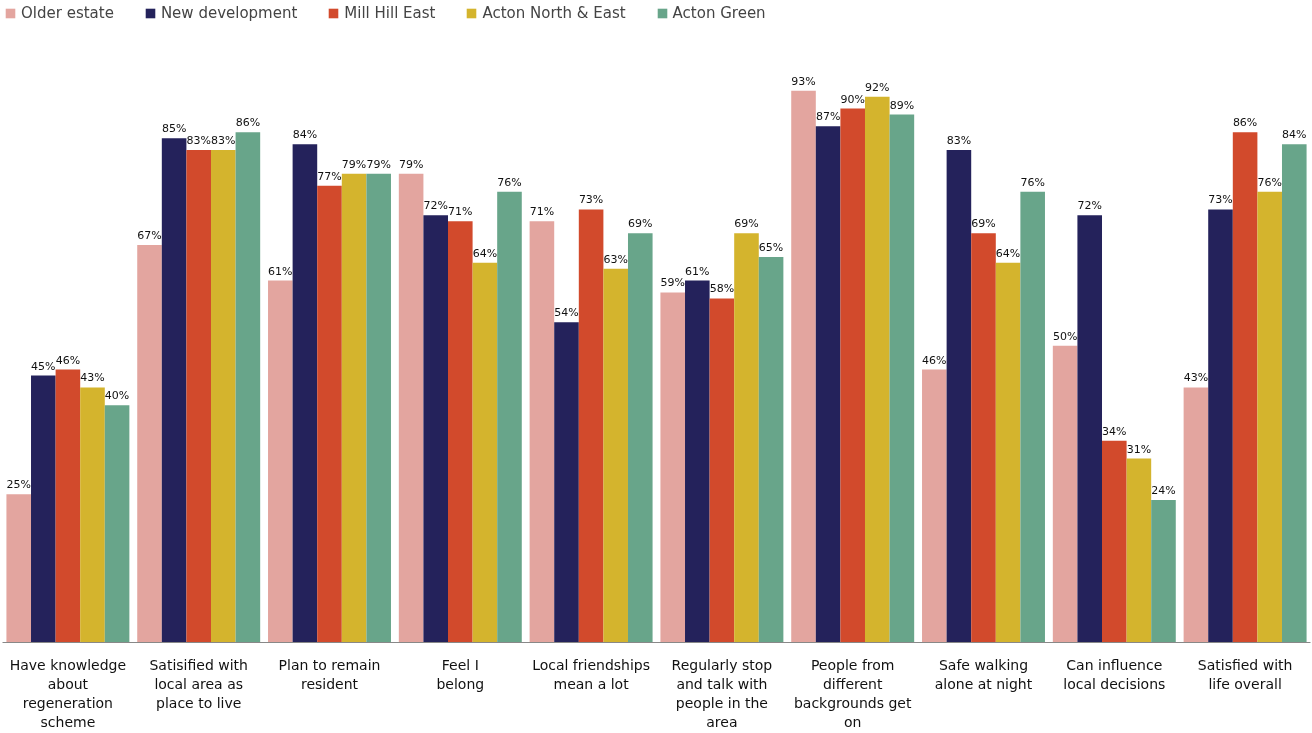 The width and height of the screenshot is (1312, 733). I want to click on data-label: 87%, so click(828, 117).